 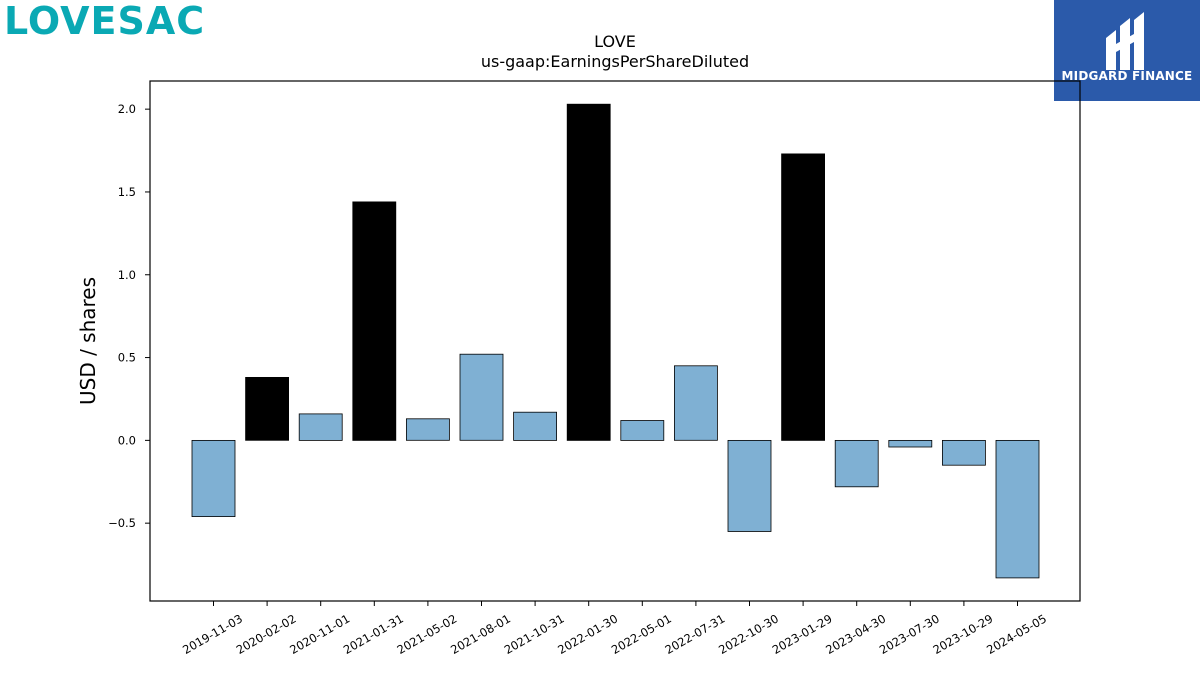 I want to click on x-tick-label: 2019-11-03, so click(x=212, y=634).